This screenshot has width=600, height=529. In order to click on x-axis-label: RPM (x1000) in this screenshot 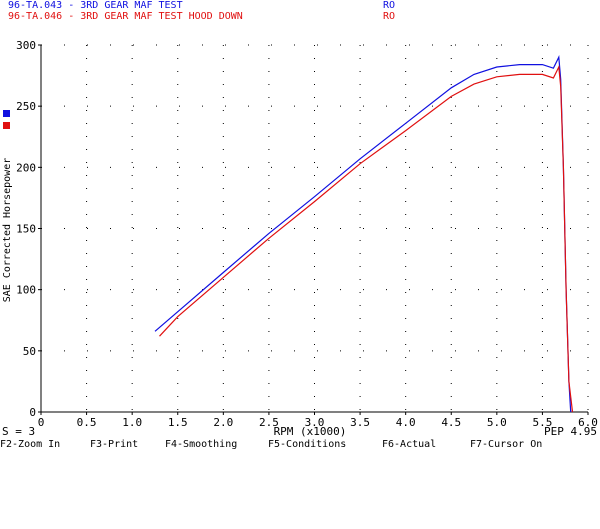, I will do `click(310, 431)`.